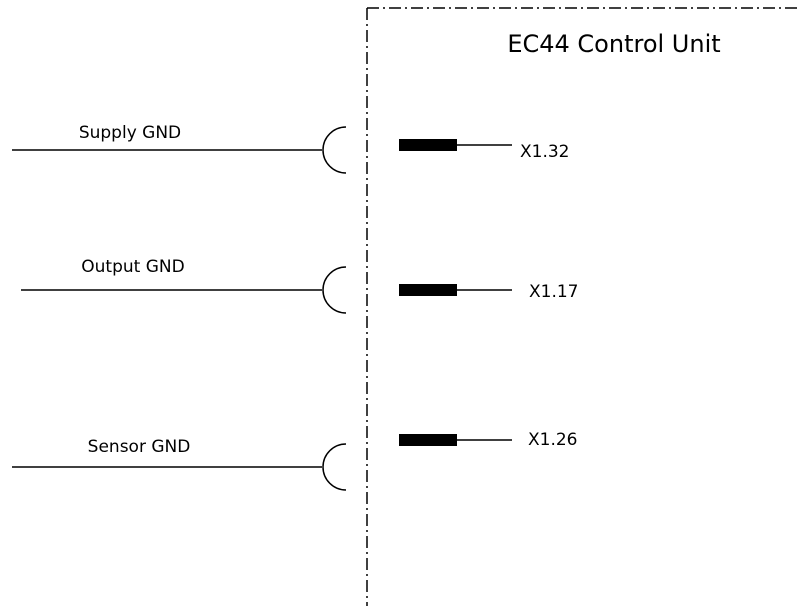 This screenshot has width=801, height=606. What do you see at coordinates (334, 467) in the screenshot?
I see `socket-sensor-gnd` at bounding box center [334, 467].